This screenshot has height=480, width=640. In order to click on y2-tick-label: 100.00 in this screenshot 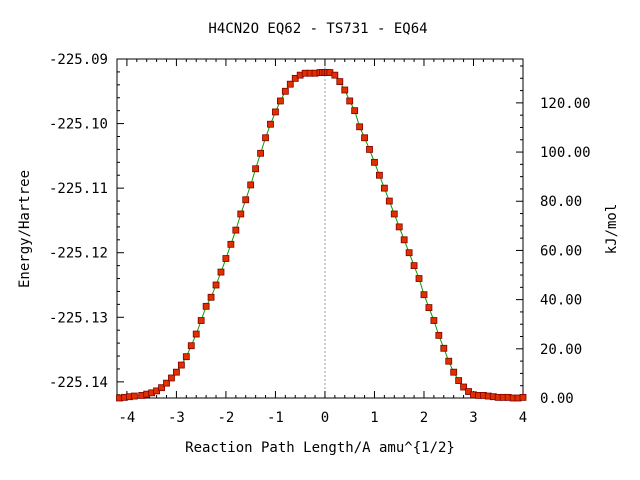, I will do `click(565, 153)`.